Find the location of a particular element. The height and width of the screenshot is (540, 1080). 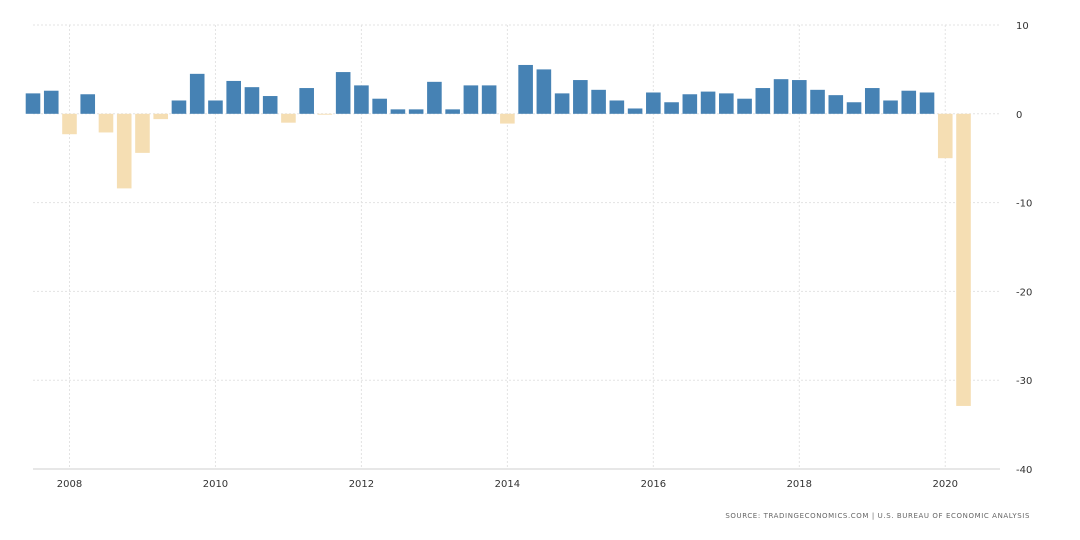

x-tick-label: 2018 is located at coordinates (799, 484).